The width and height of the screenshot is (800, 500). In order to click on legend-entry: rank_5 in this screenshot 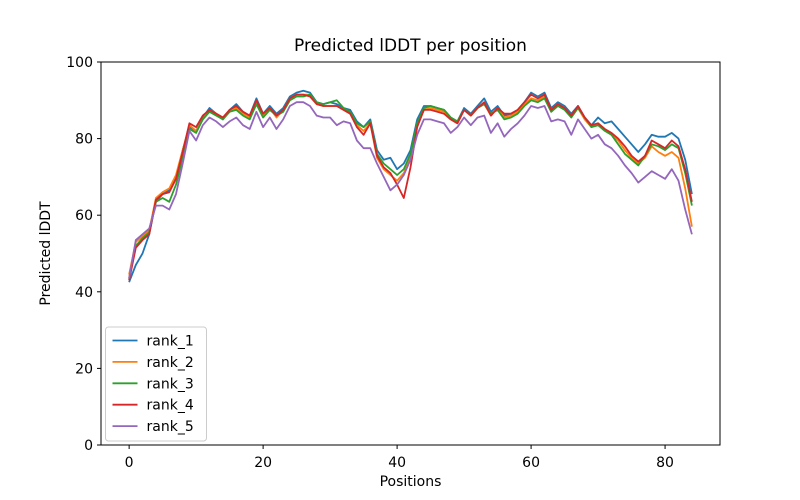, I will do `click(153, 427)`.